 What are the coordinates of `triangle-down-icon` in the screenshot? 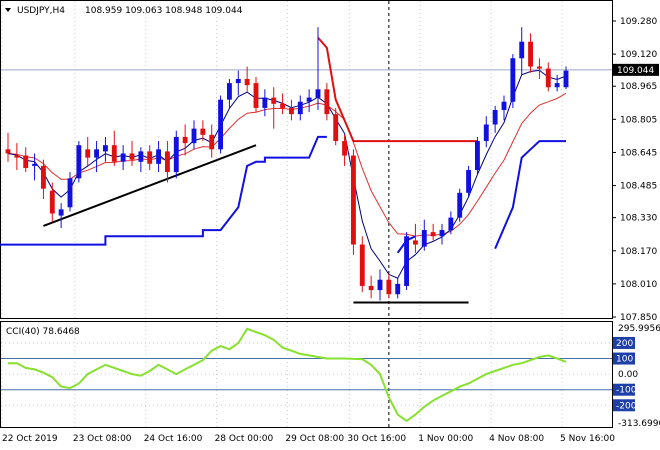 It's located at (8, 10).